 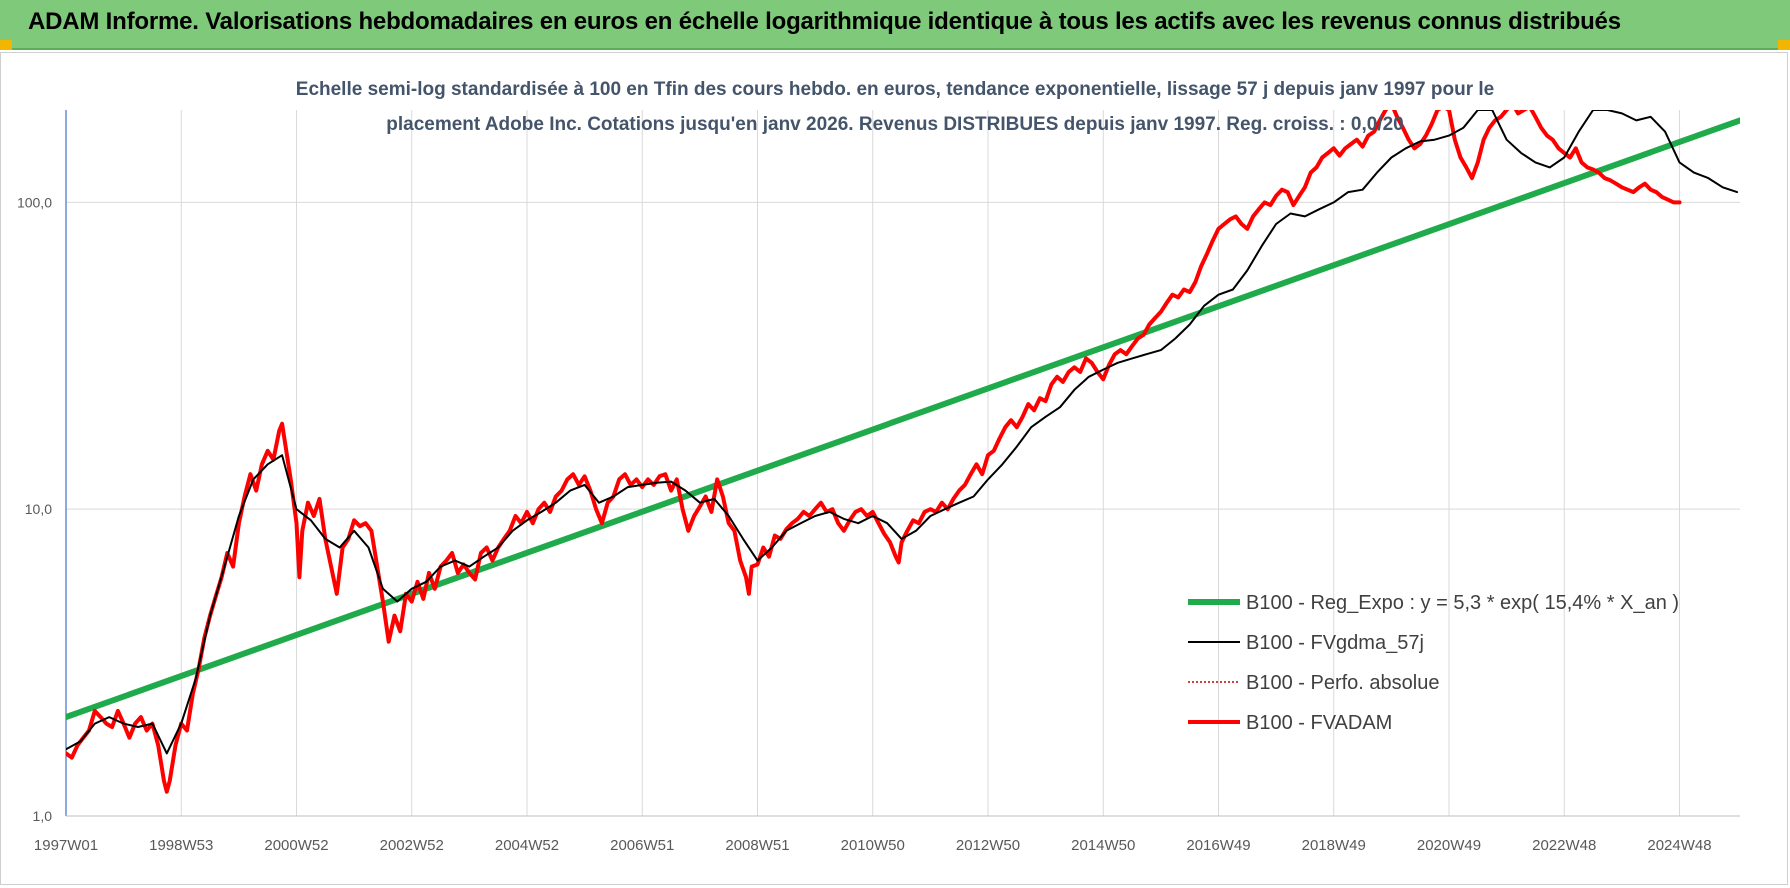 I want to click on x-tick-label: 2020W49, so click(x=1449, y=845).